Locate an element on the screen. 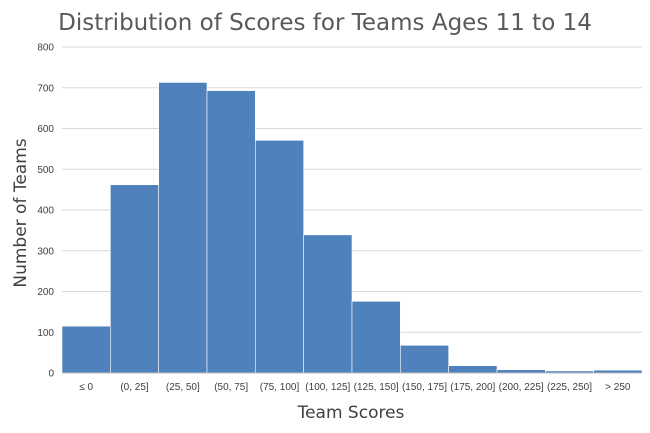  y-axis-ticks: 0 100 200 300 400 500 600 700 800 is located at coordinates (45, 211).